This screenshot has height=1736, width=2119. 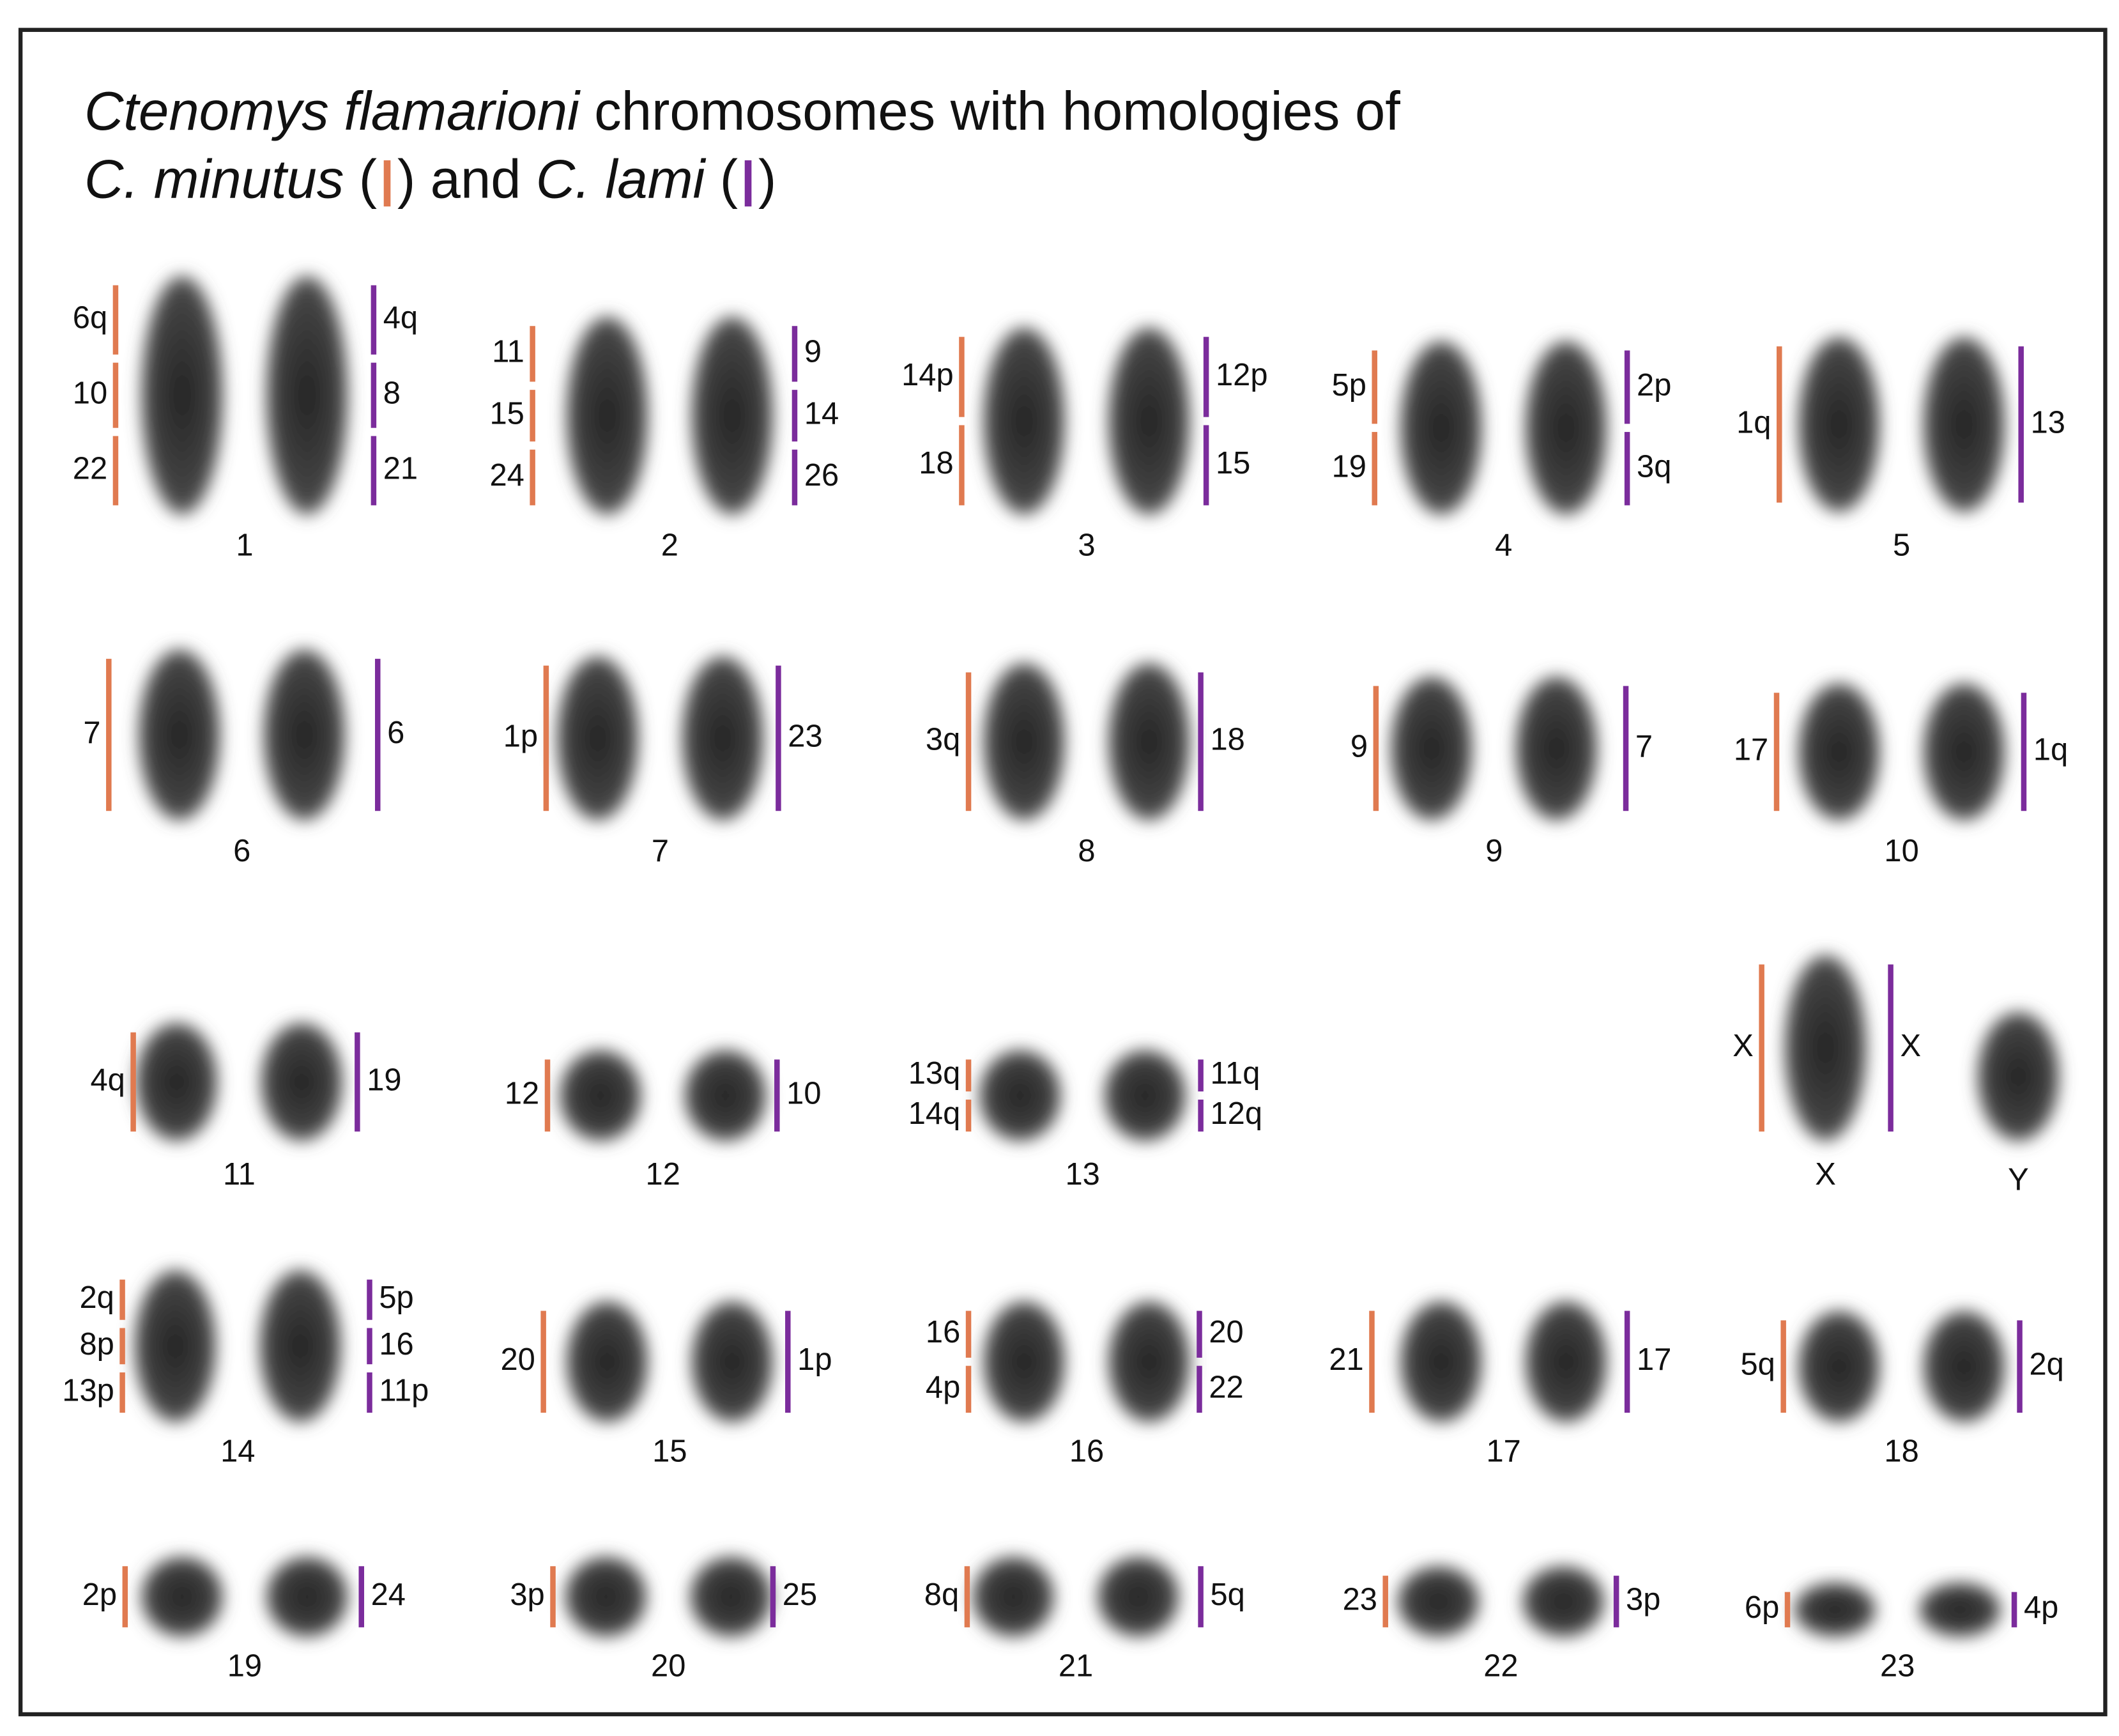 What do you see at coordinates (670, 1451) in the screenshot?
I see `chromosome-label: 15` at bounding box center [670, 1451].